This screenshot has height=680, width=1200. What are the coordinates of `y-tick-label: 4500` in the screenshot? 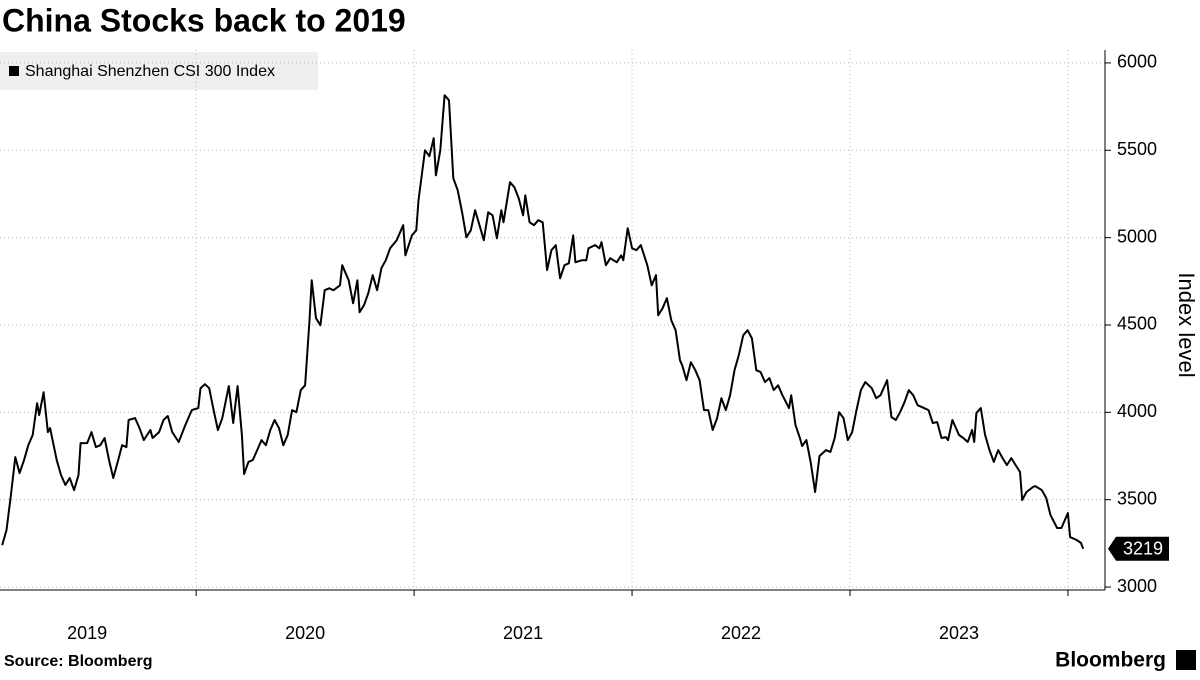 It's located at (1137, 324).